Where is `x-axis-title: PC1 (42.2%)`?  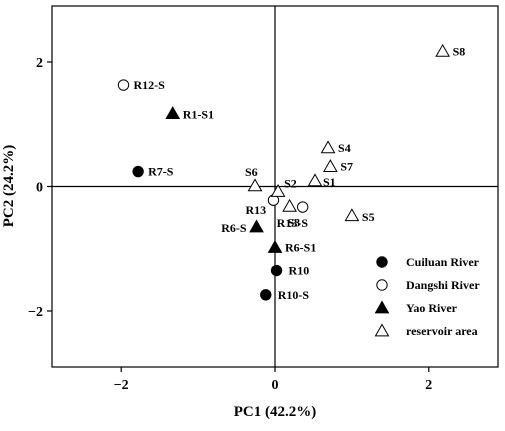
x-axis-title: PC1 (42.2%) is located at coordinates (275, 412).